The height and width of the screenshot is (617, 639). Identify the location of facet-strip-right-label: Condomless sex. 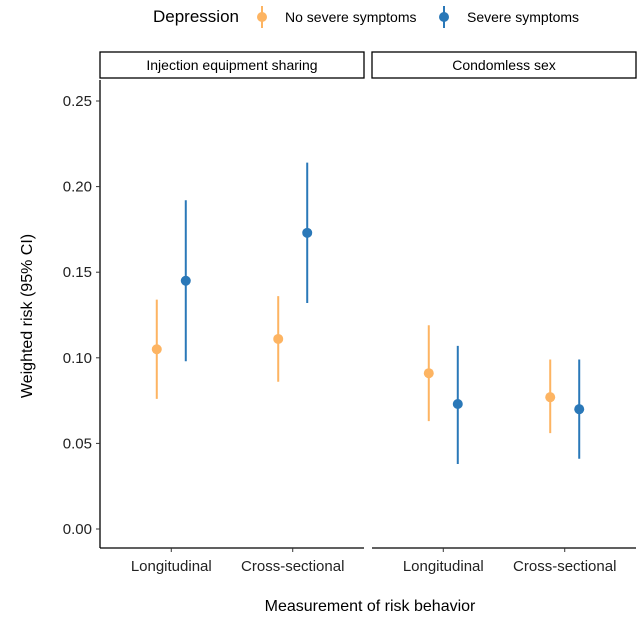
(504, 65).